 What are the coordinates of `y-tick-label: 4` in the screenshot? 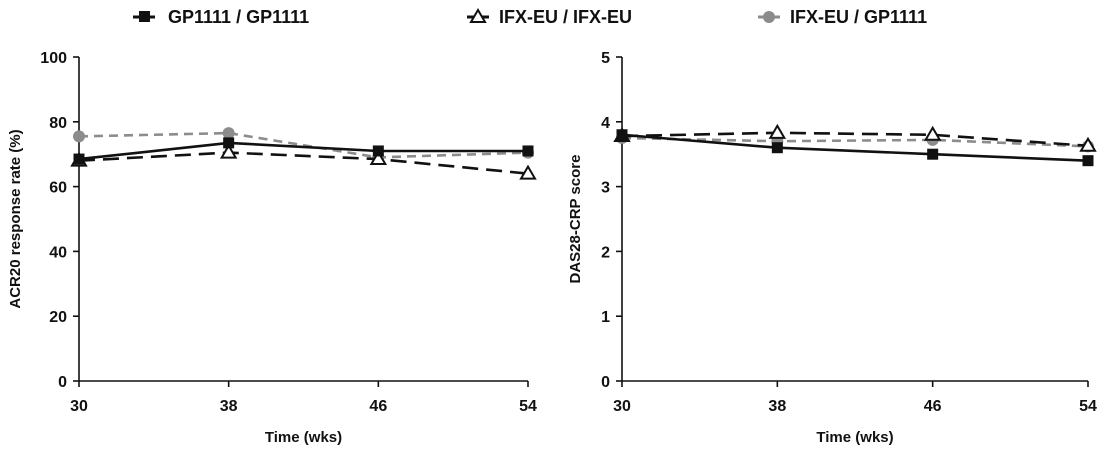 It's located at (605, 123).